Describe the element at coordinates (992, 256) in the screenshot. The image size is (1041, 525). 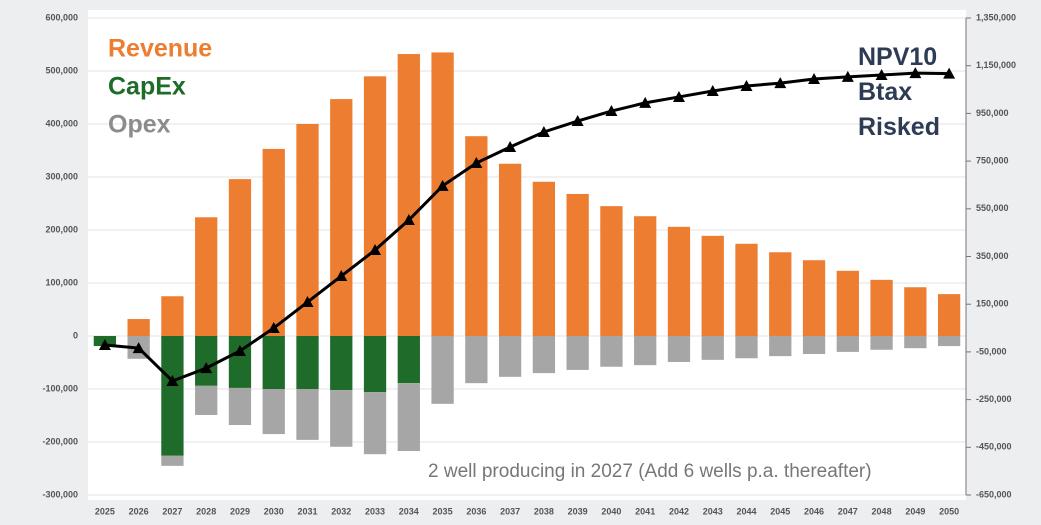
I see `y2-tick-label: 350,000` at that location.